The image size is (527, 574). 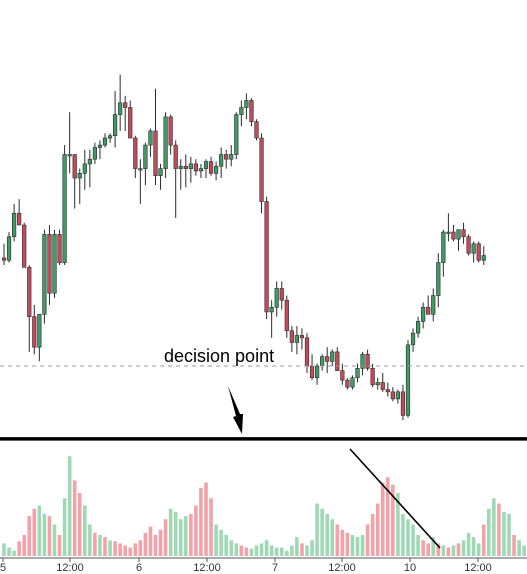 What do you see at coordinates (3, 568) in the screenshot?
I see `x-tick-label: 5` at bounding box center [3, 568].